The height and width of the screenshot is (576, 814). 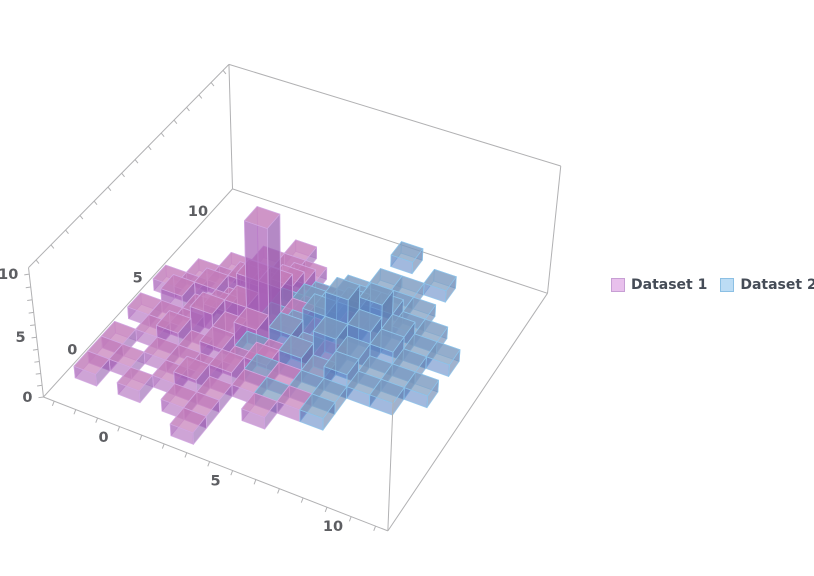 What do you see at coordinates (216, 482) in the screenshot?
I see `x-tick-label: 5` at bounding box center [216, 482].